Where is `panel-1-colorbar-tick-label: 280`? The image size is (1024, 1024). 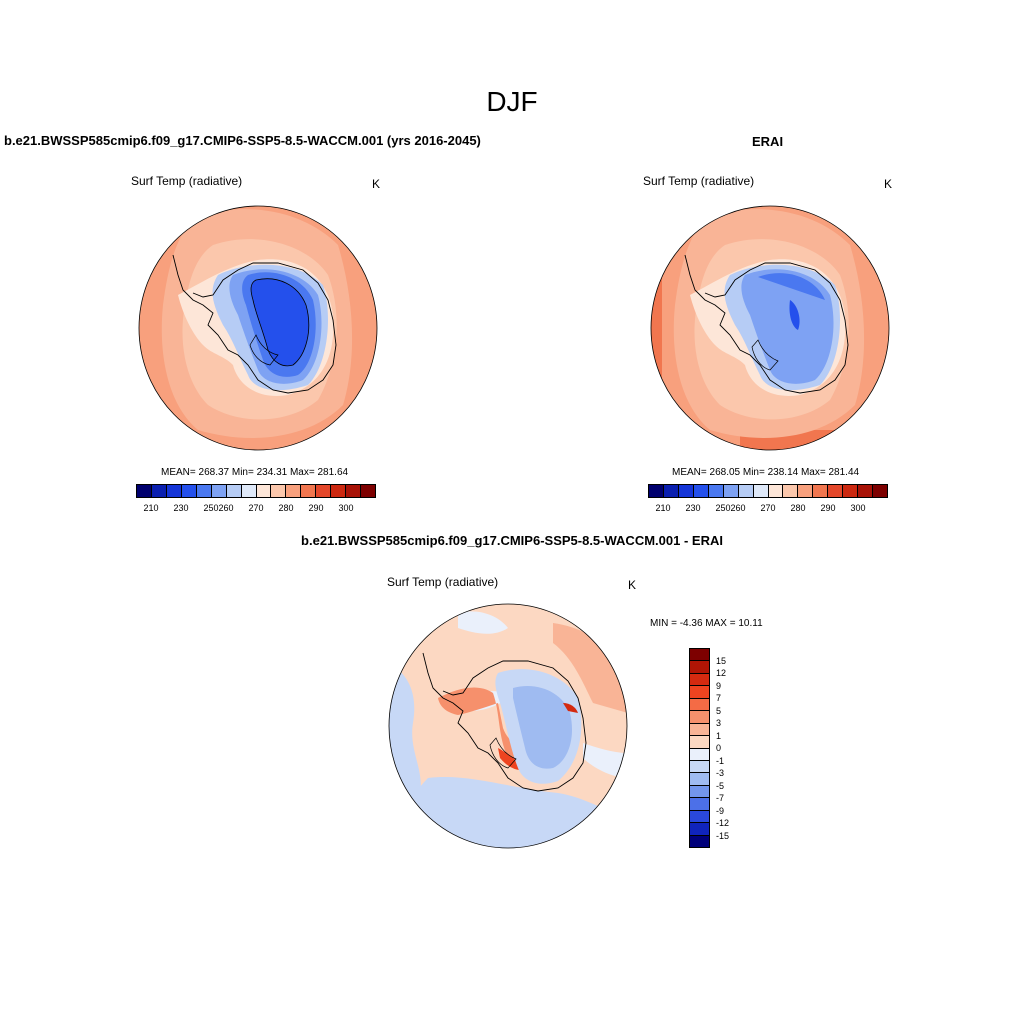
panel-1-colorbar-tick-label: 280 is located at coordinates (286, 508).